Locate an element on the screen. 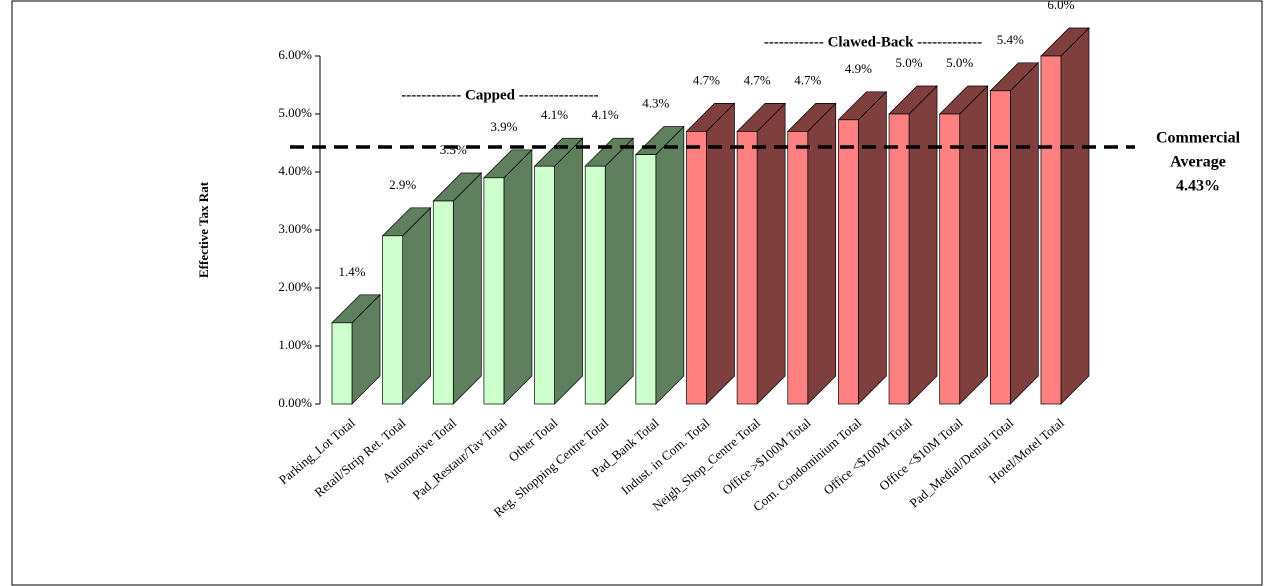 The height and width of the screenshot is (586, 1267). y-tick-label: 5.00% is located at coordinates (295, 112).